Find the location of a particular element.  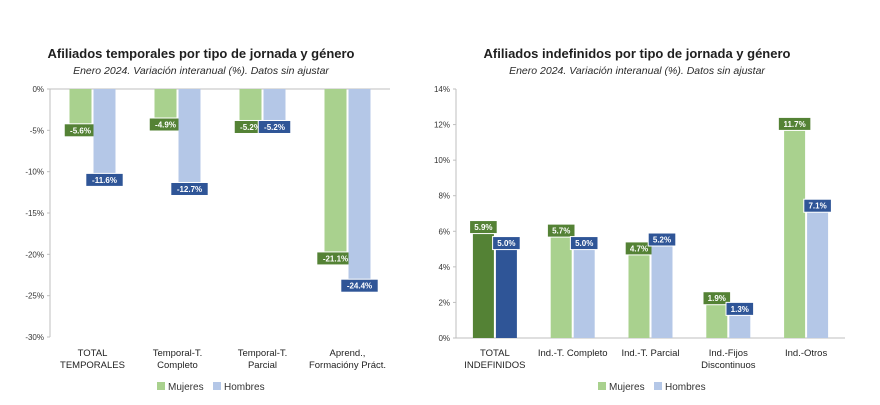

data-label: 5.7% is located at coordinates (561, 231).